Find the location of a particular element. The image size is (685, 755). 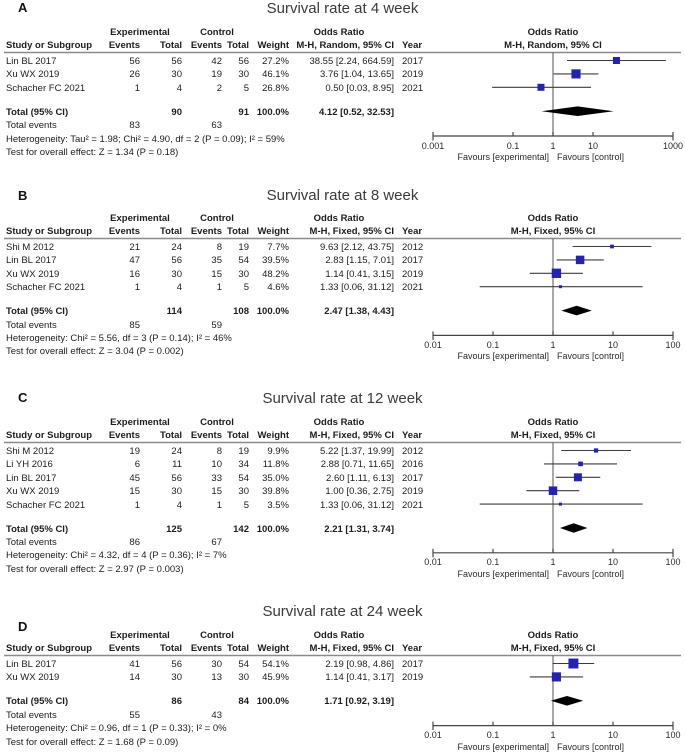

axis-tick-label: 1 is located at coordinates (553, 735).